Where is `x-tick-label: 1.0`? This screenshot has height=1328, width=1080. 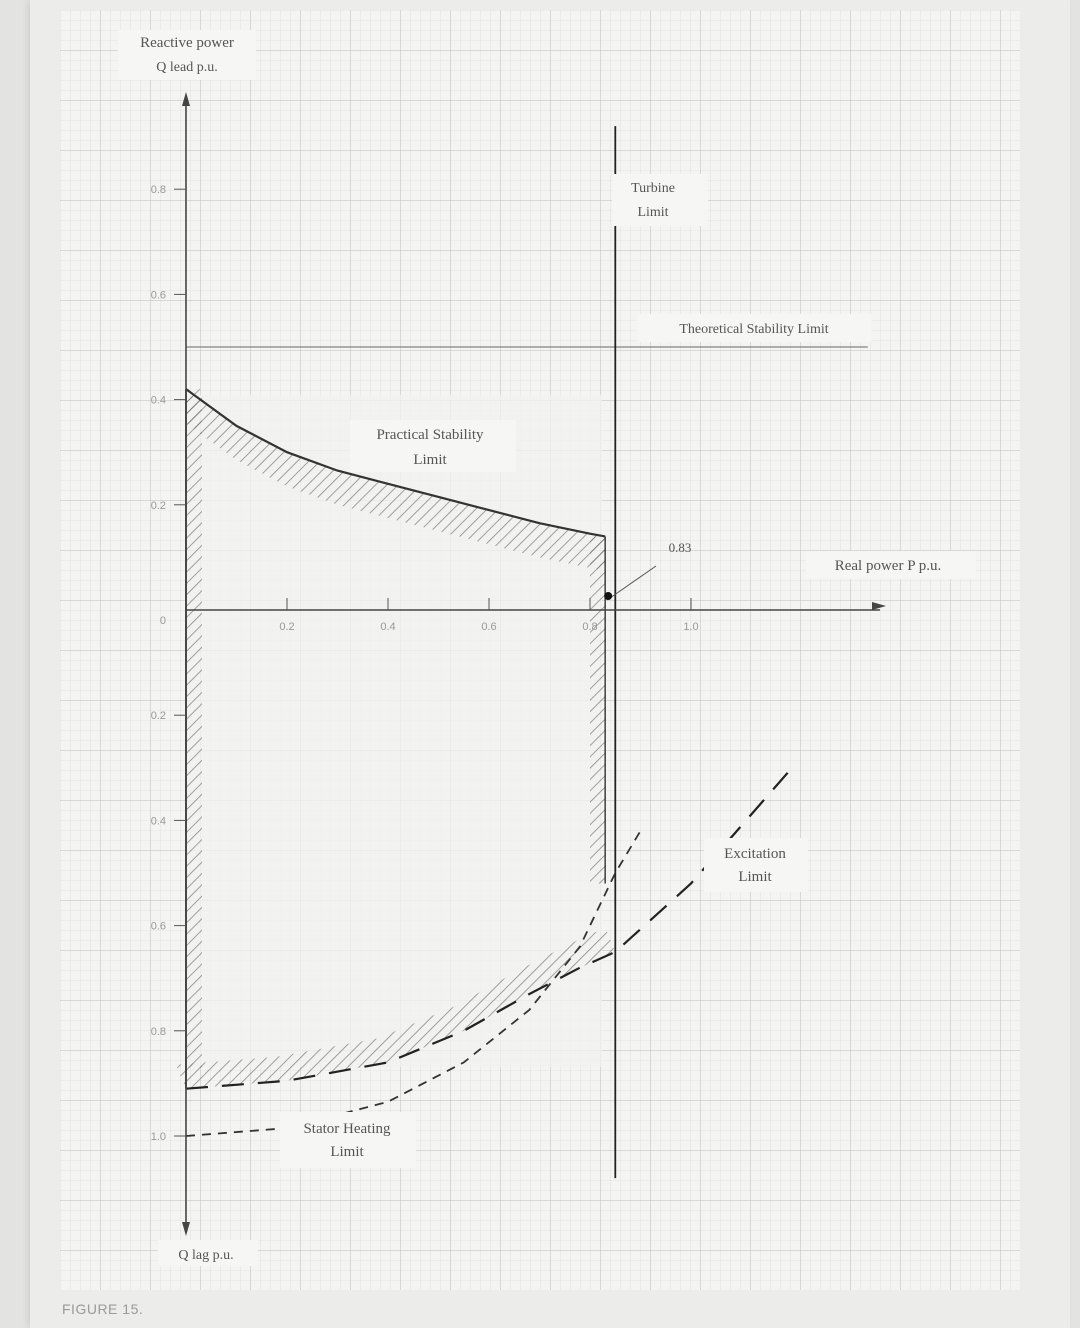
x-tick-label: 1.0 is located at coordinates (690, 627).